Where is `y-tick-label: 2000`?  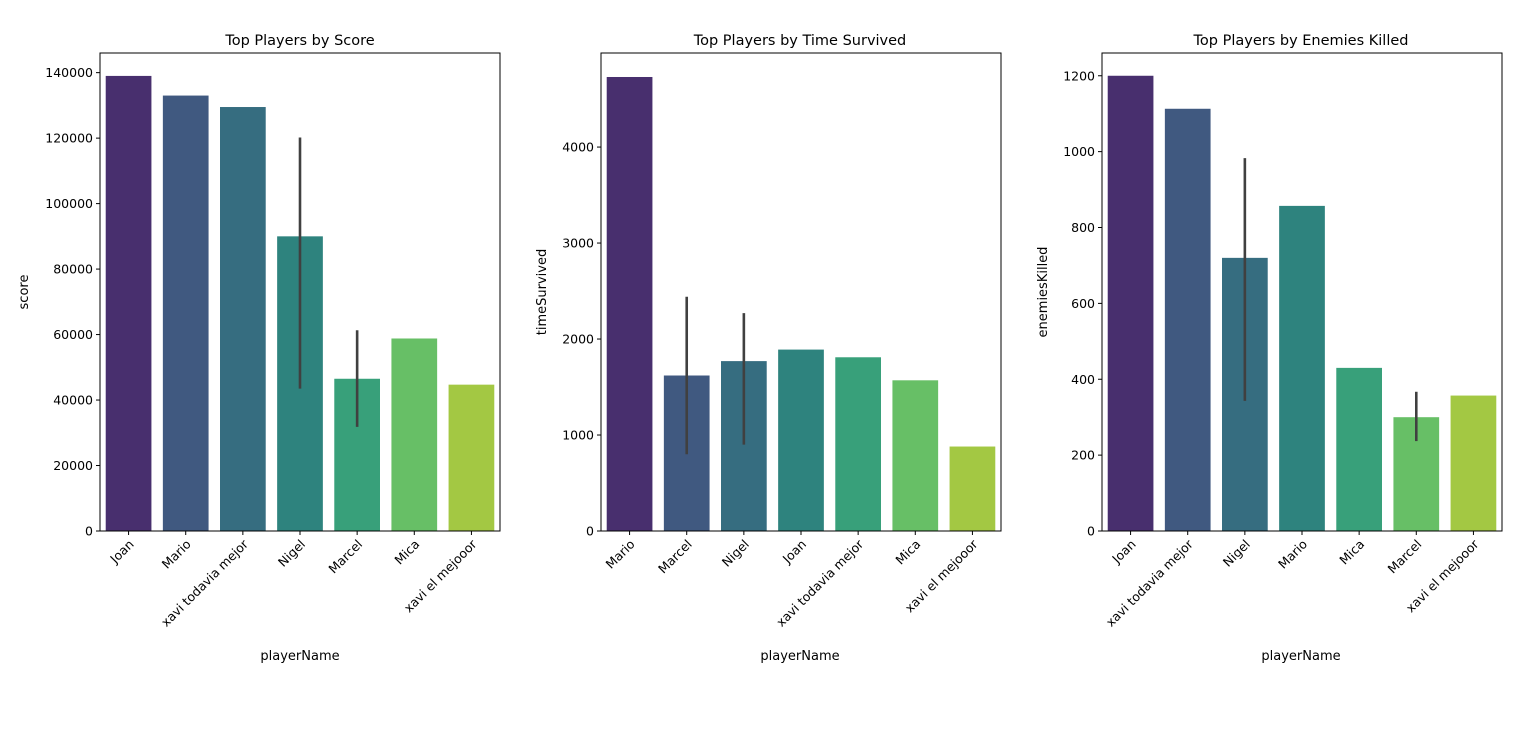 y-tick-label: 2000 is located at coordinates (578, 339).